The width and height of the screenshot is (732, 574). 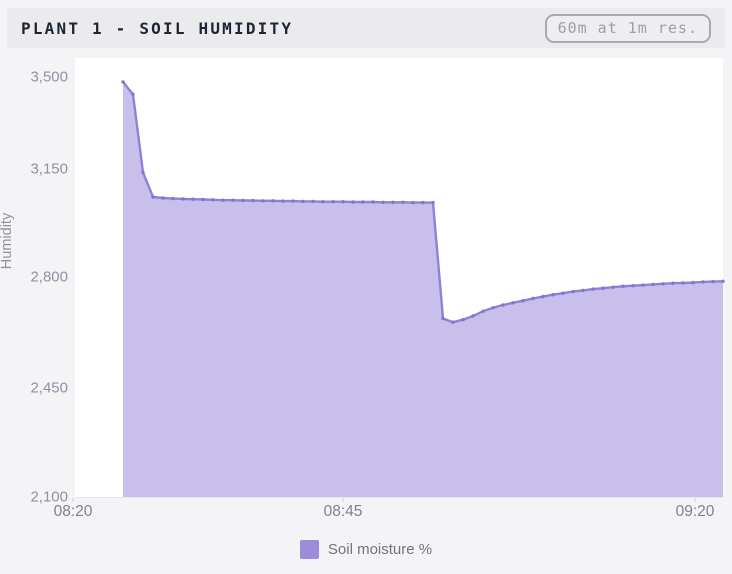 What do you see at coordinates (380, 549) in the screenshot?
I see `legend-label: Soil moisture %` at bounding box center [380, 549].